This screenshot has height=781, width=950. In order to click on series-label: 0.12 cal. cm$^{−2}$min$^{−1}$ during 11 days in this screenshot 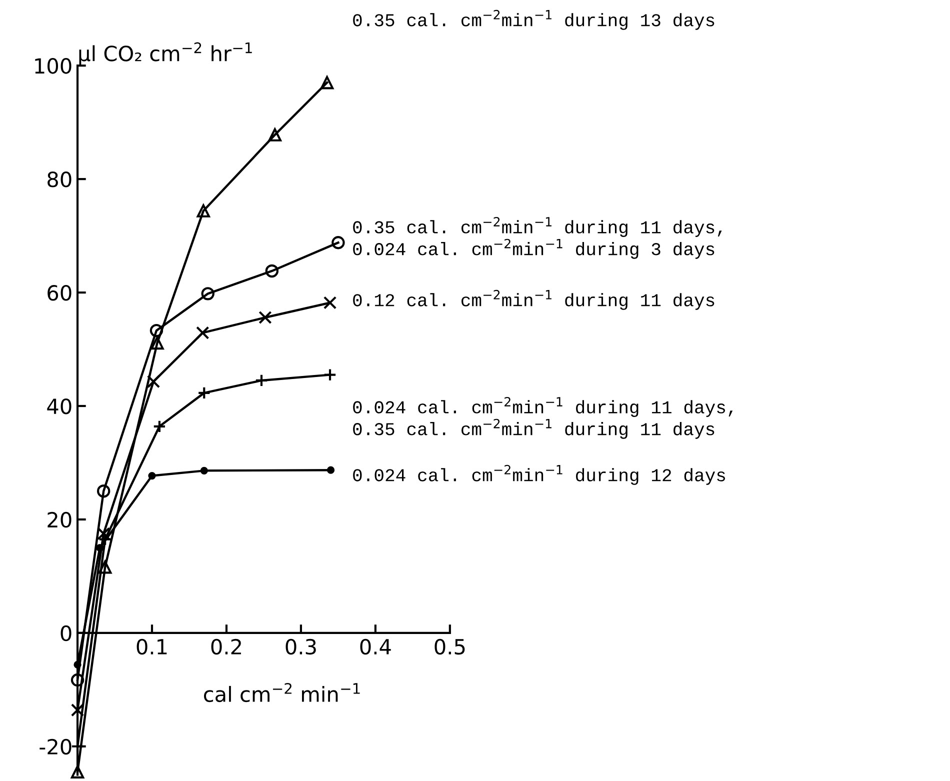, I will do `click(533, 300)`.